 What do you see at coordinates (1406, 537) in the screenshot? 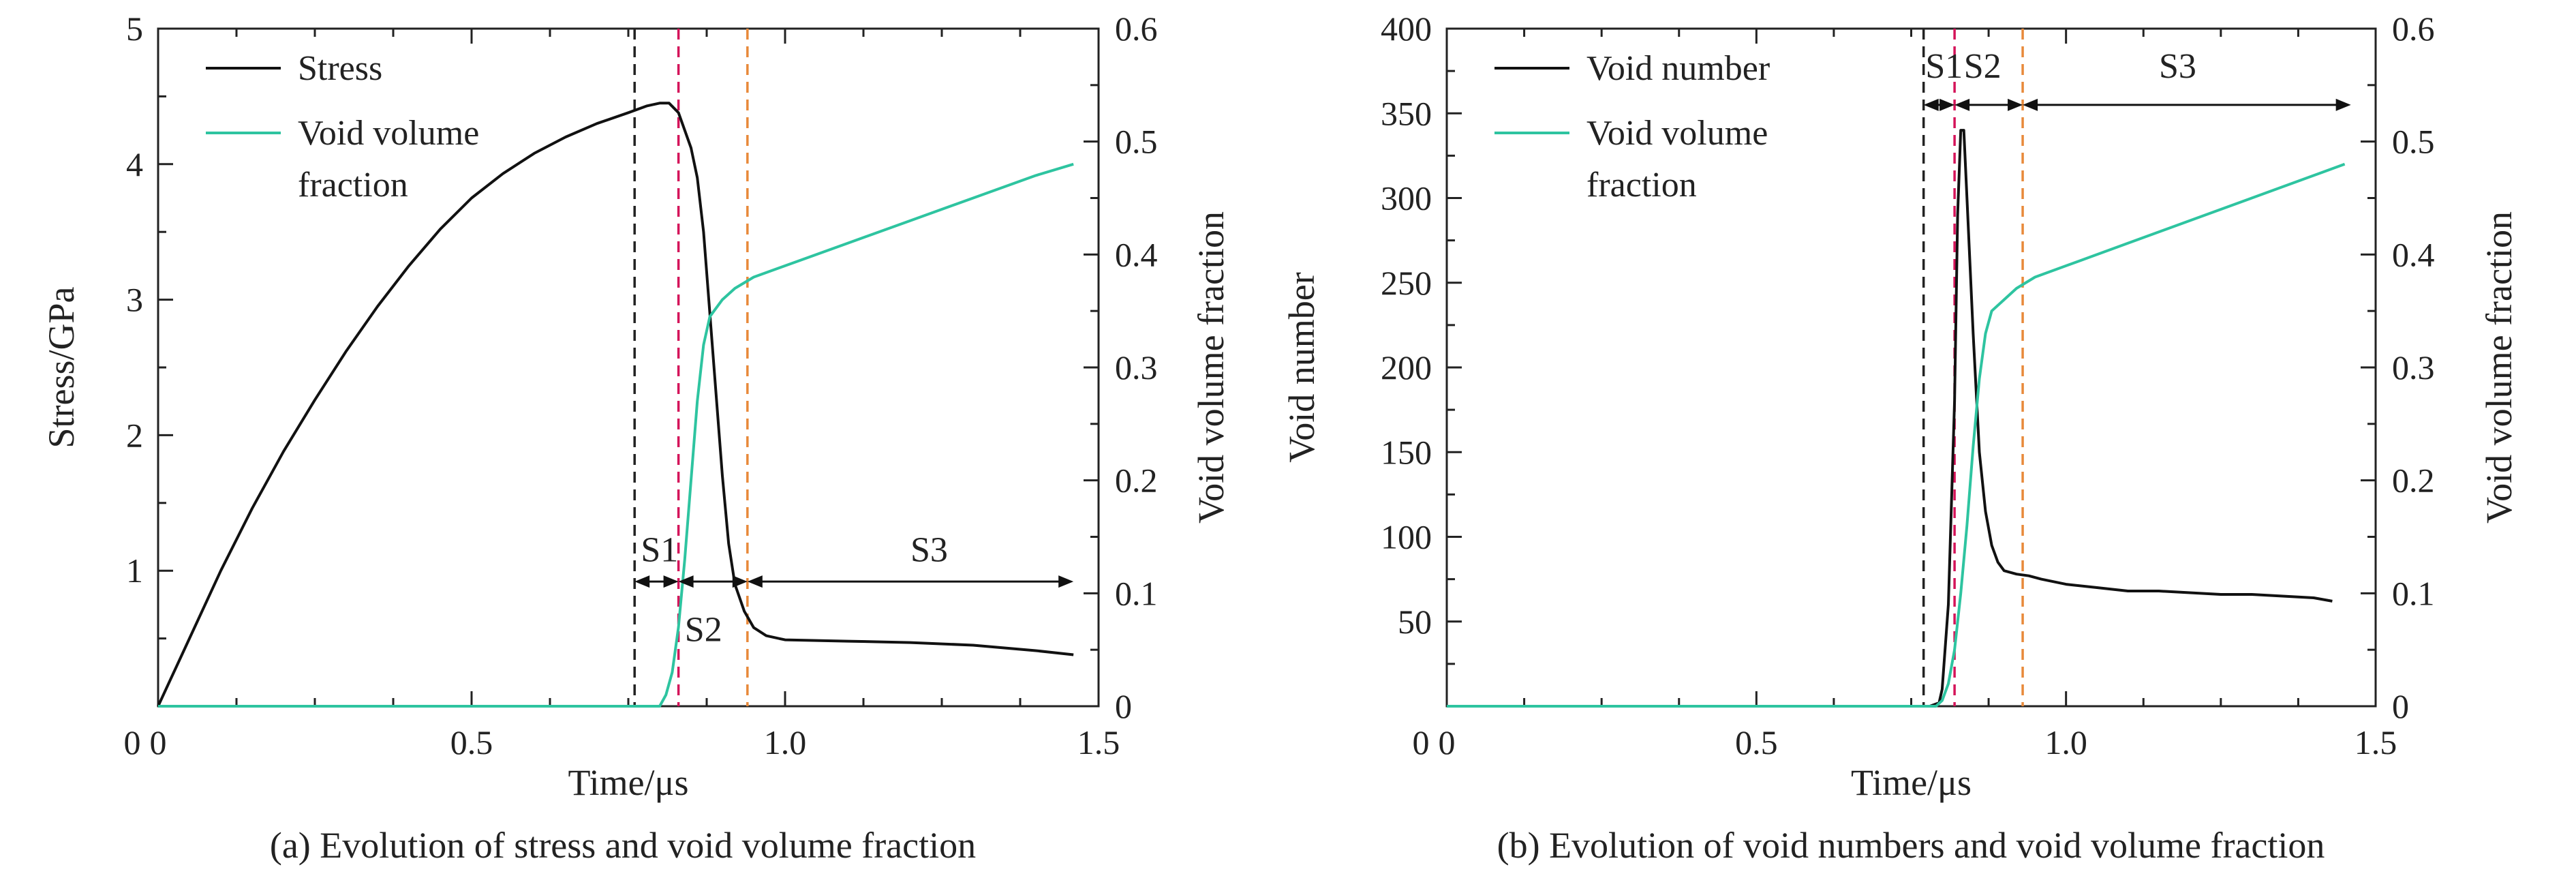
I see `y-tick-label: 100` at bounding box center [1406, 537].